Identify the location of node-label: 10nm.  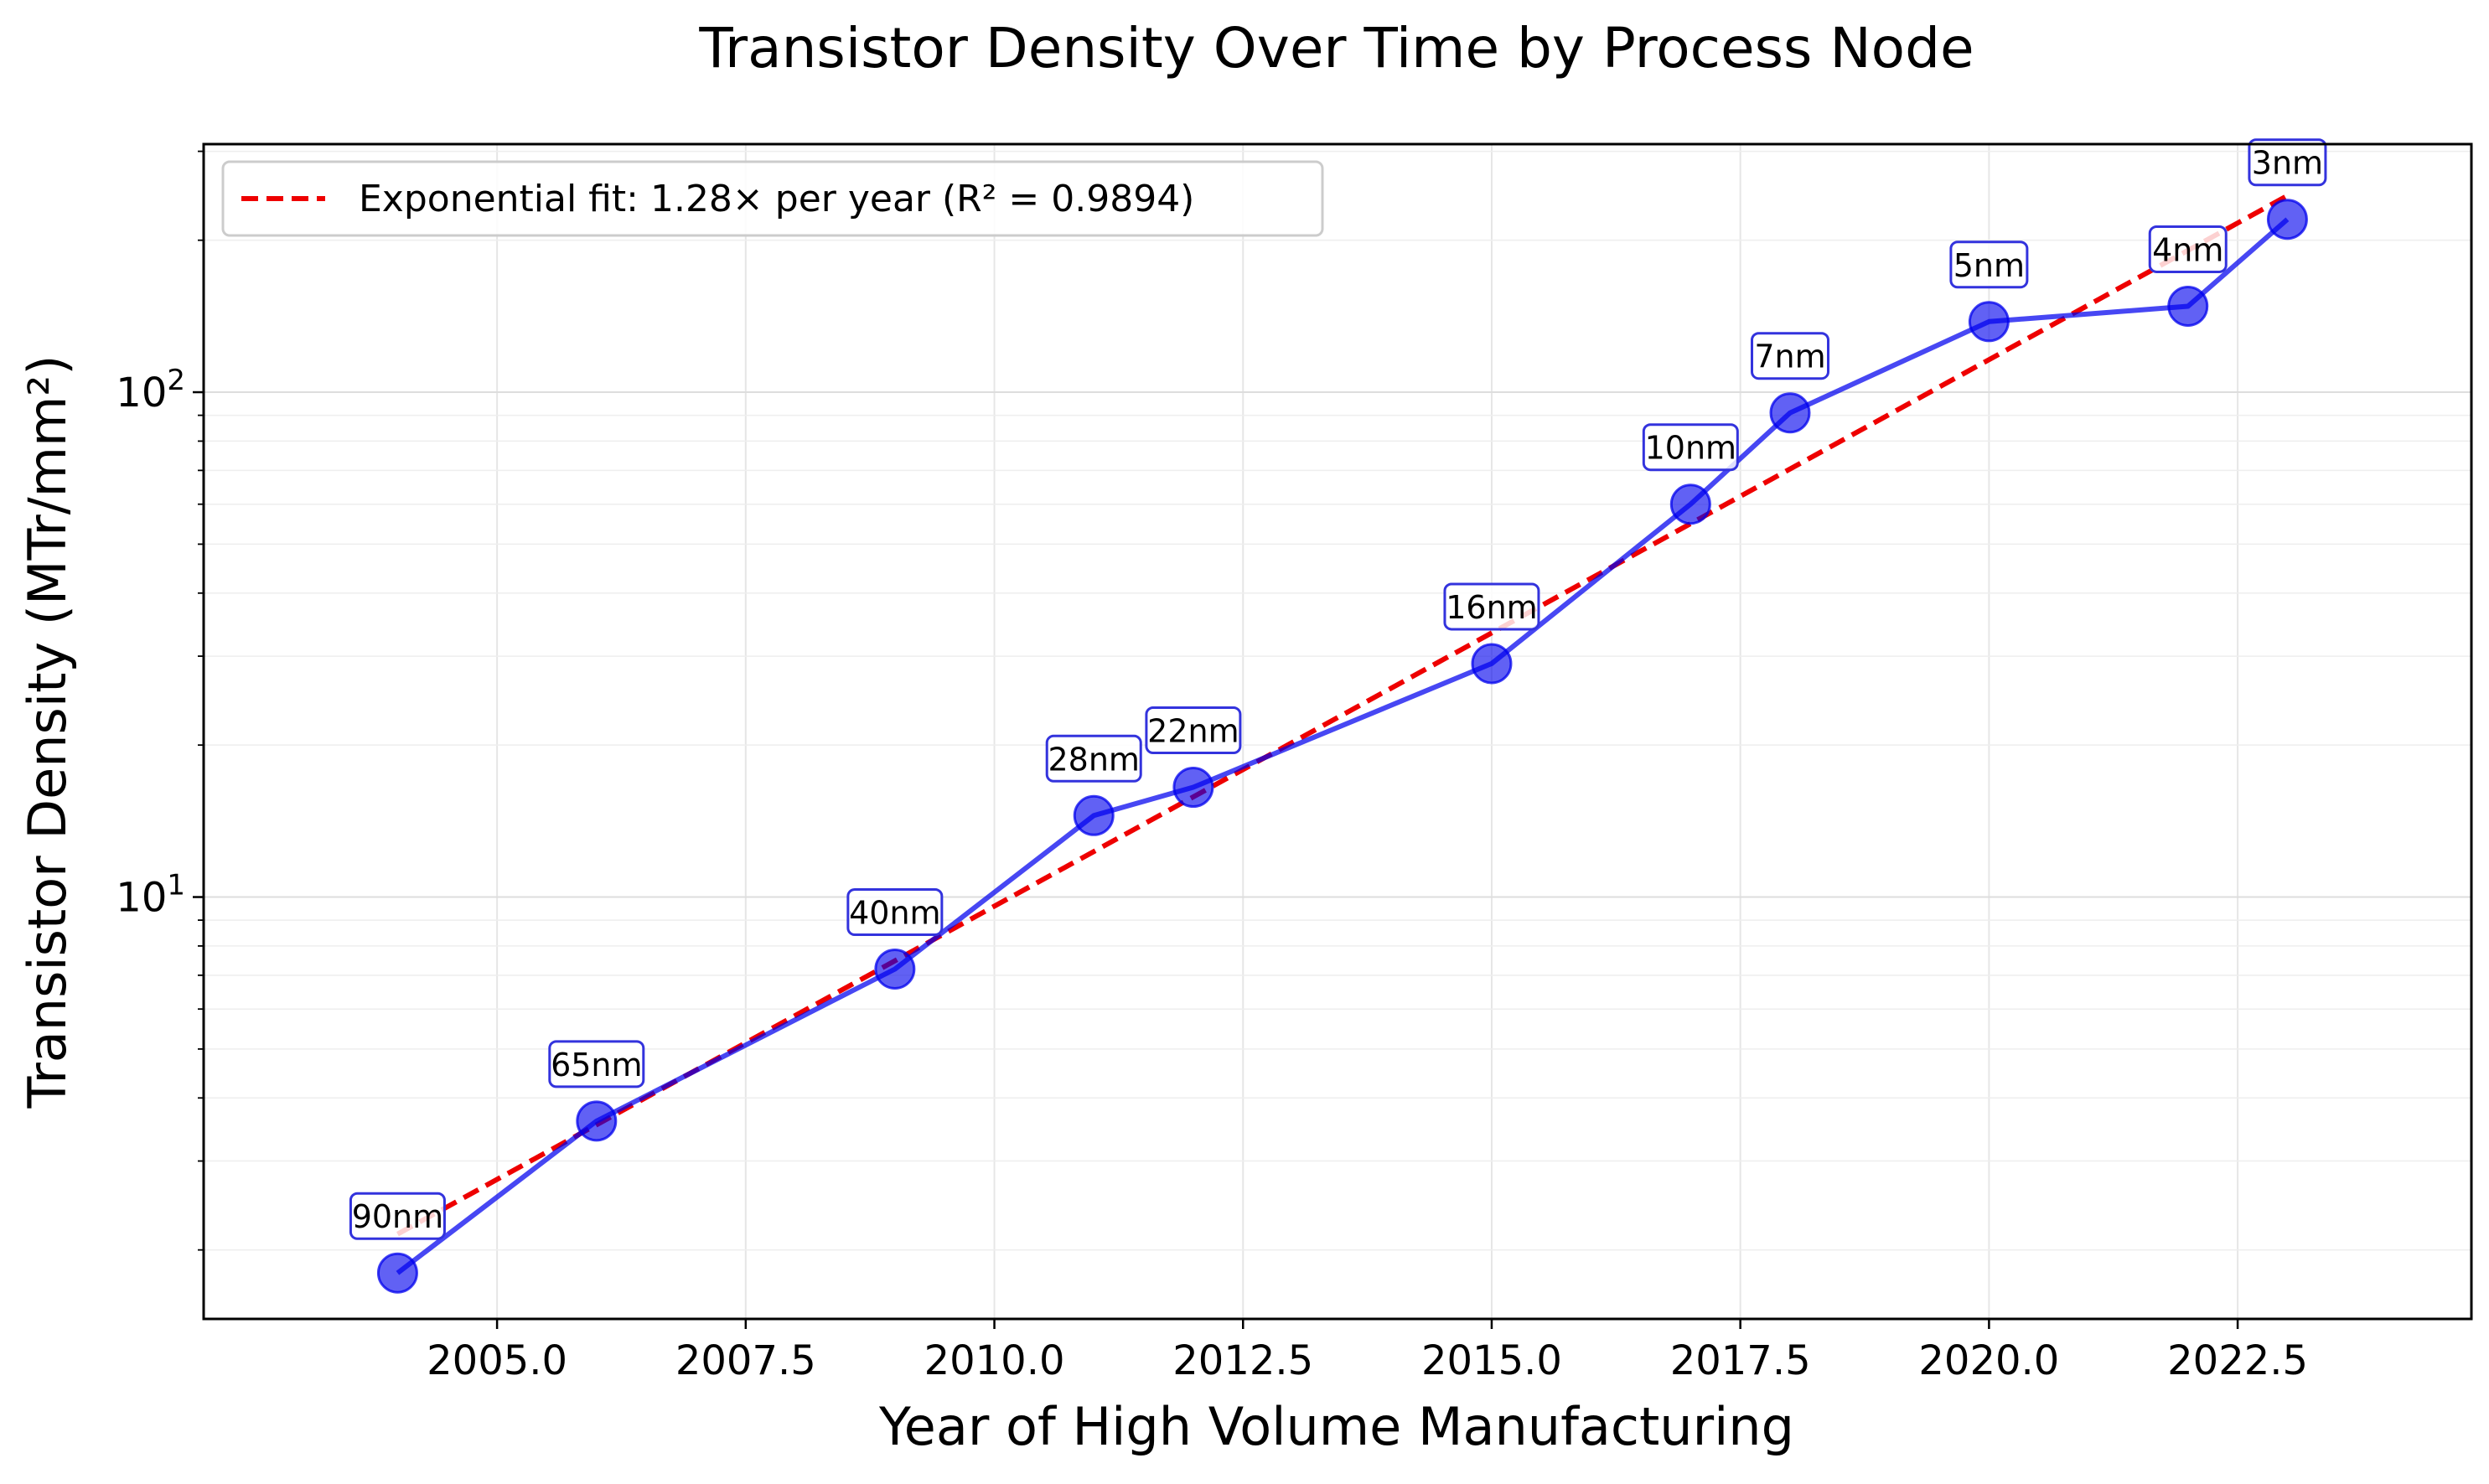
(1691, 448).